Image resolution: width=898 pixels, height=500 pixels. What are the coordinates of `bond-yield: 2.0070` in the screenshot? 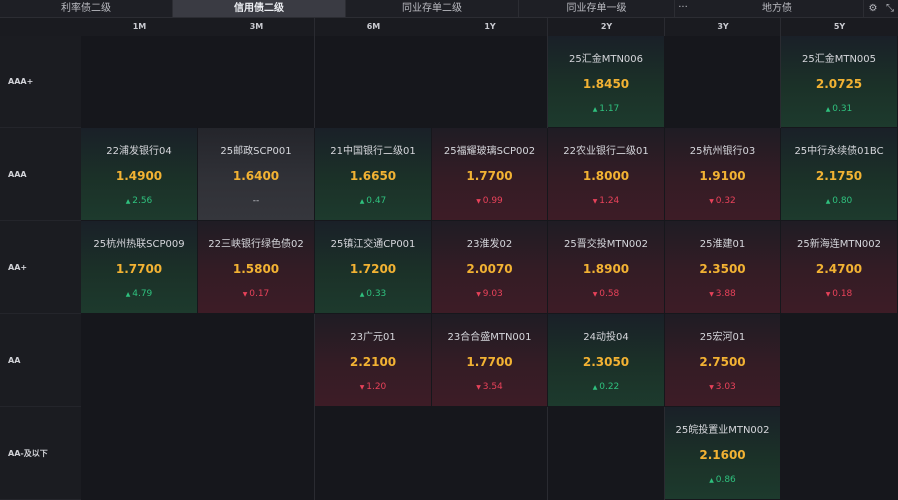 It's located at (489, 269).